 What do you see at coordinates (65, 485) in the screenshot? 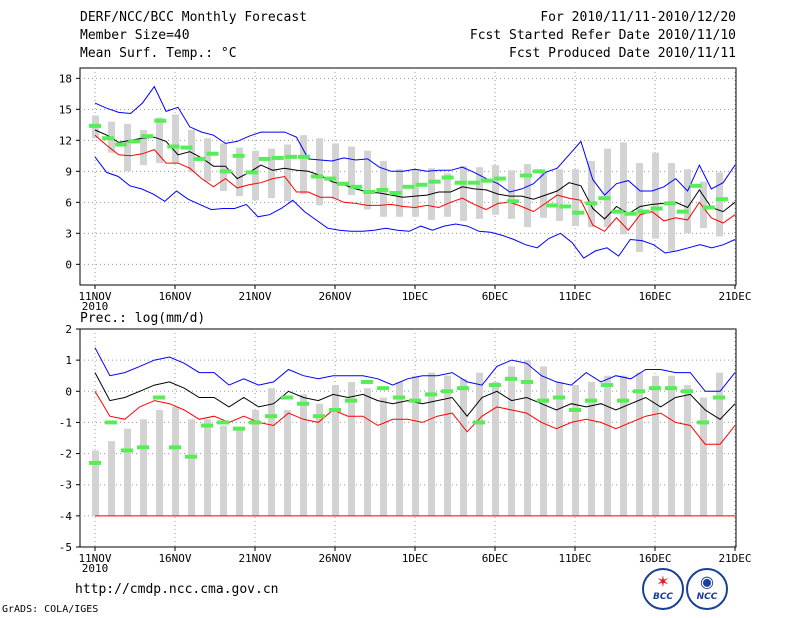
I see `y-tick-label: -3` at bounding box center [65, 485].